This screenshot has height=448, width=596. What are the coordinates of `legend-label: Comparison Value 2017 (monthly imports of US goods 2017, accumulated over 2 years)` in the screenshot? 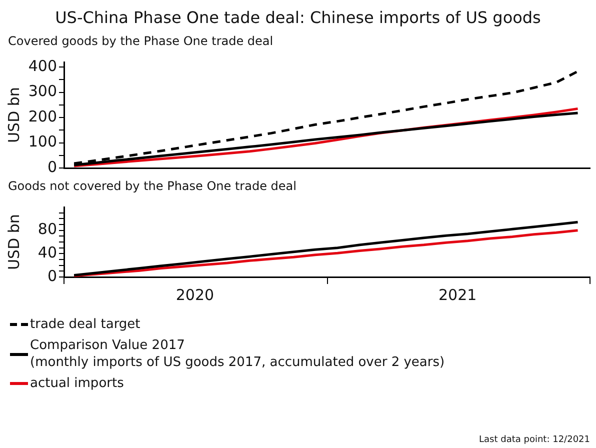 It's located at (237, 354).